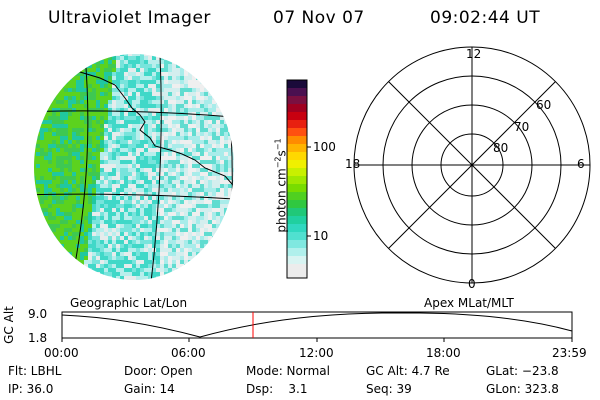 This screenshot has height=400, width=600. Describe the element at coordinates (31, 389) in the screenshot. I see `ip-info: IP: 36.0` at that location.